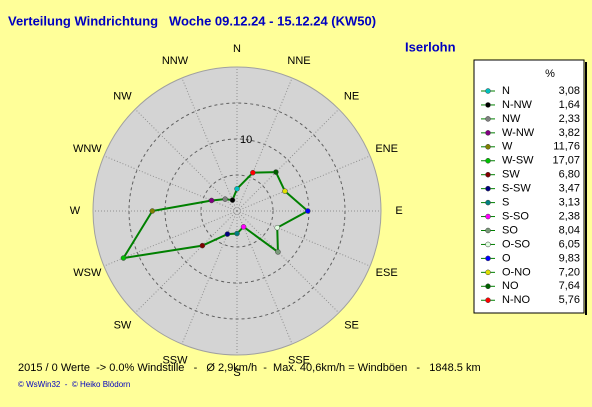 Image resolution: width=592 pixels, height=407 pixels. Describe the element at coordinates (566, 161) in the screenshot. I see `legend-value: 17,07` at that location.